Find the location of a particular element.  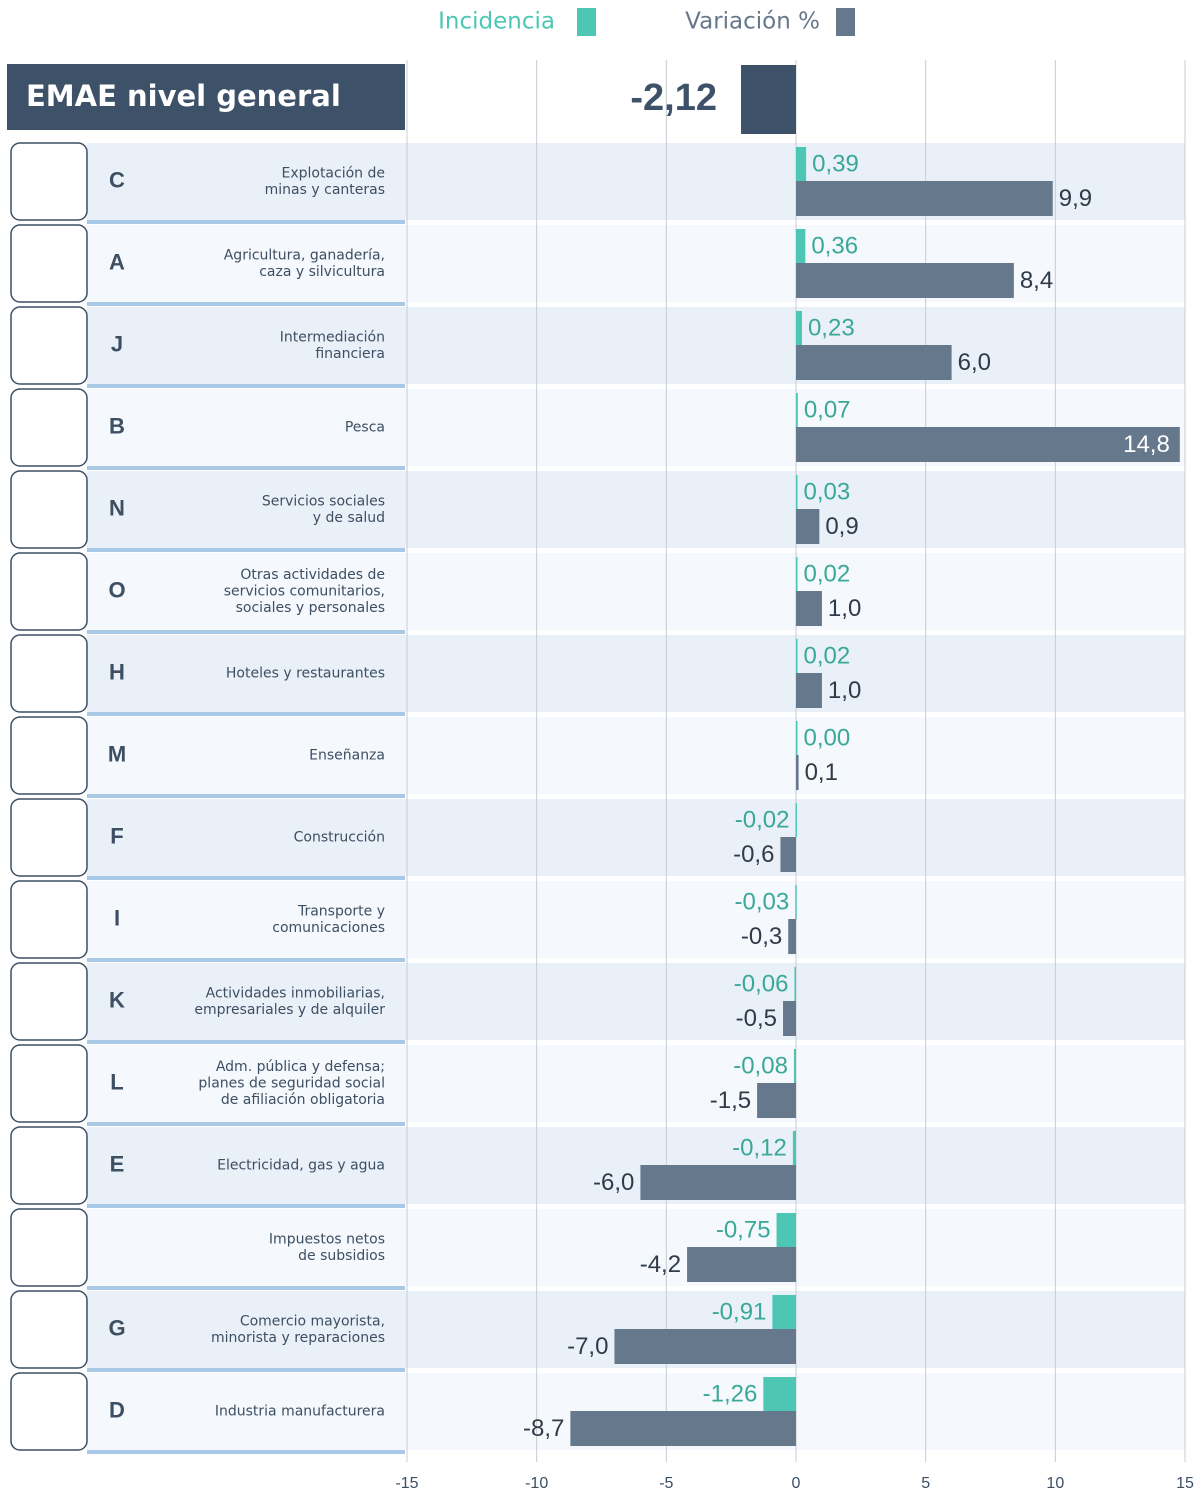

description-line: Enseñanza is located at coordinates (347, 756).